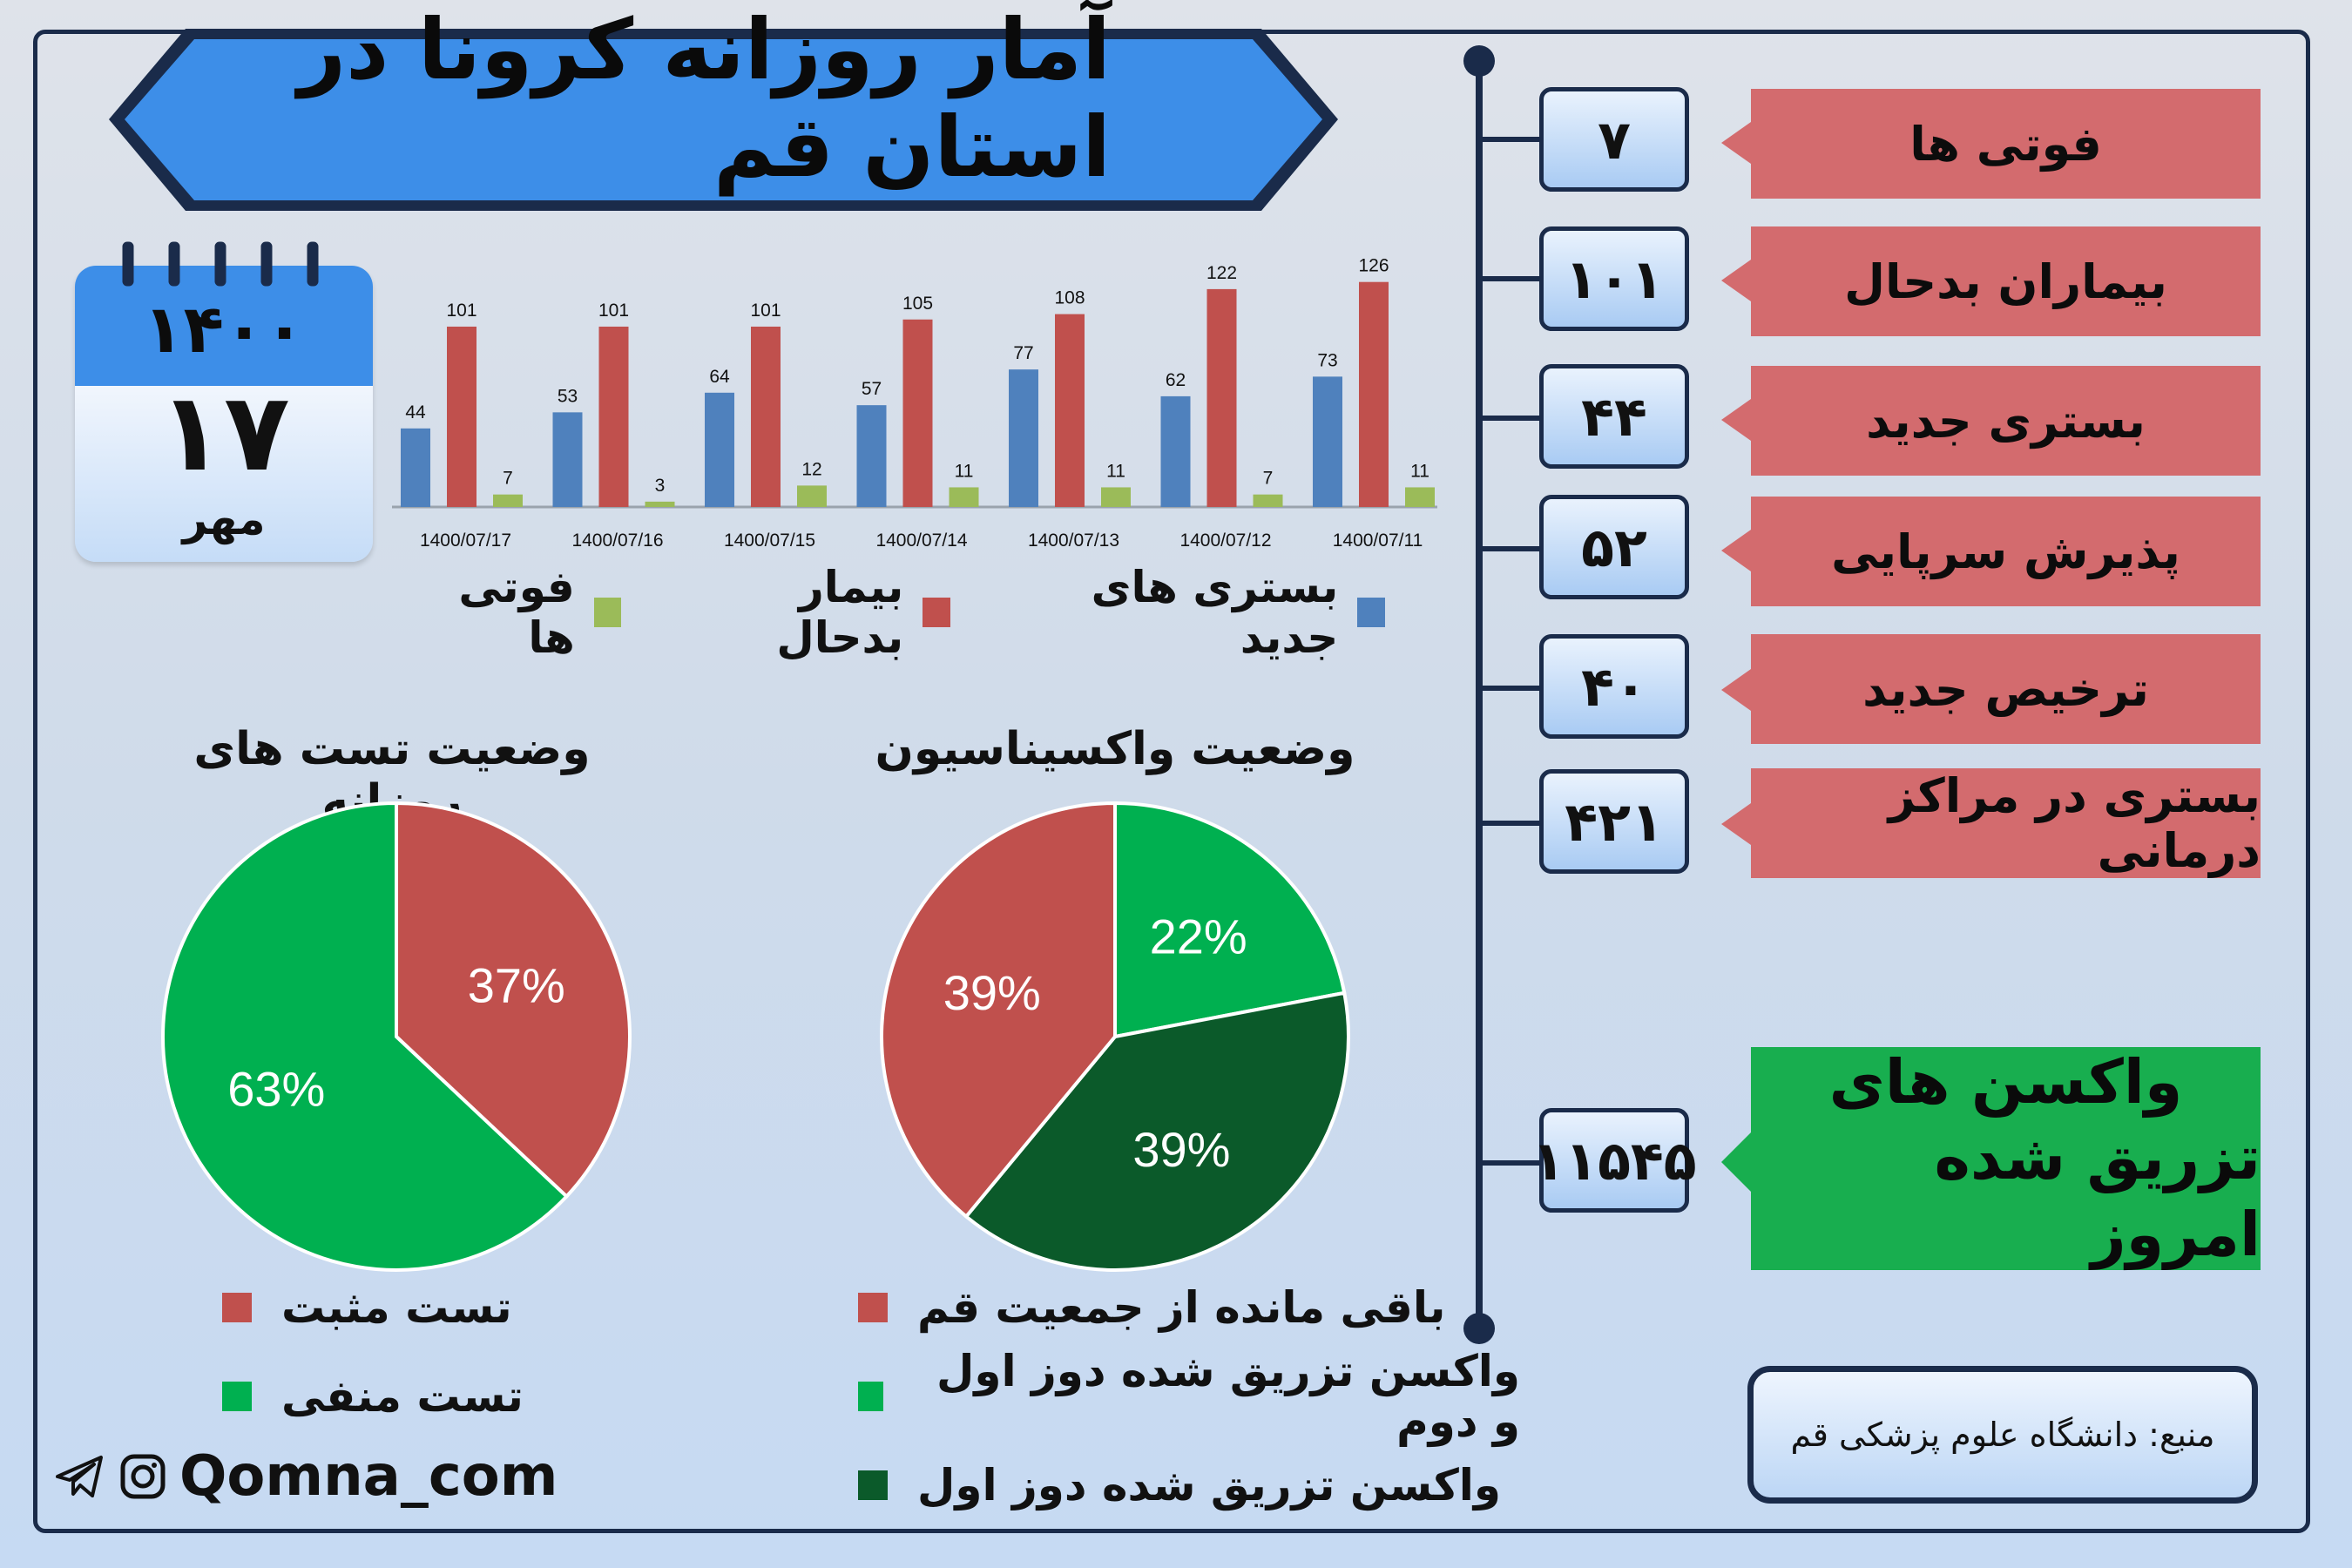  I want to click on x-tick-label: 1400/07/17, so click(465, 541).